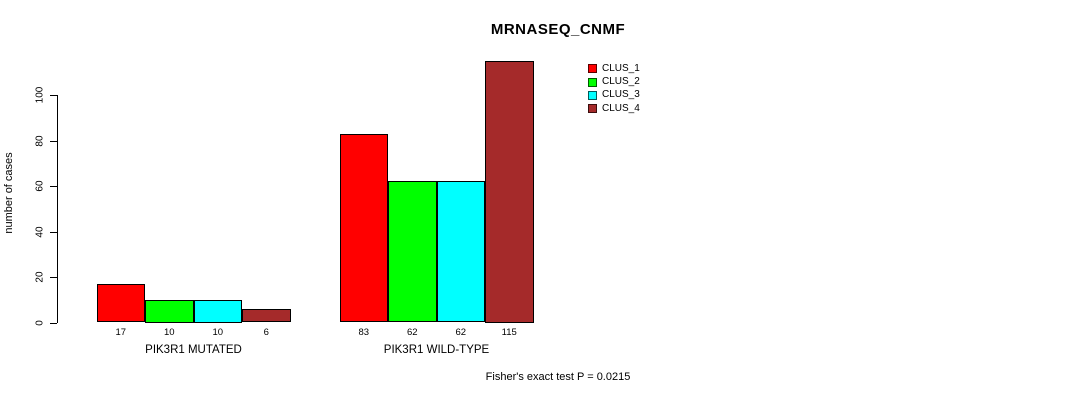 This screenshot has height=400, width=1090. I want to click on y-axis-tick-label: 40, so click(40, 231).